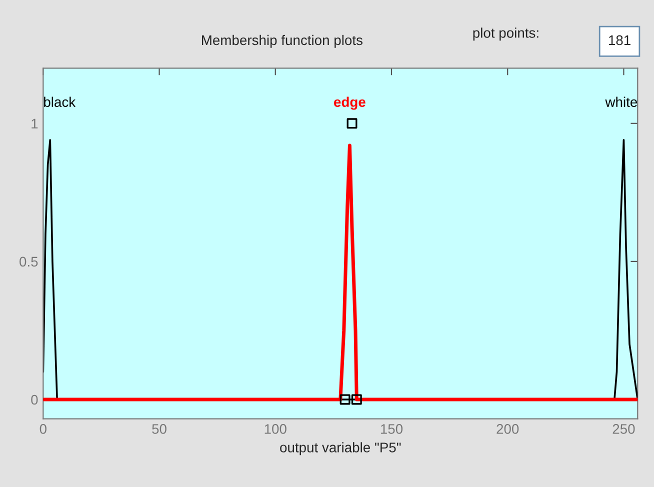 The width and height of the screenshot is (654, 487). I want to click on y-tick-label: 0.5, so click(29, 261).